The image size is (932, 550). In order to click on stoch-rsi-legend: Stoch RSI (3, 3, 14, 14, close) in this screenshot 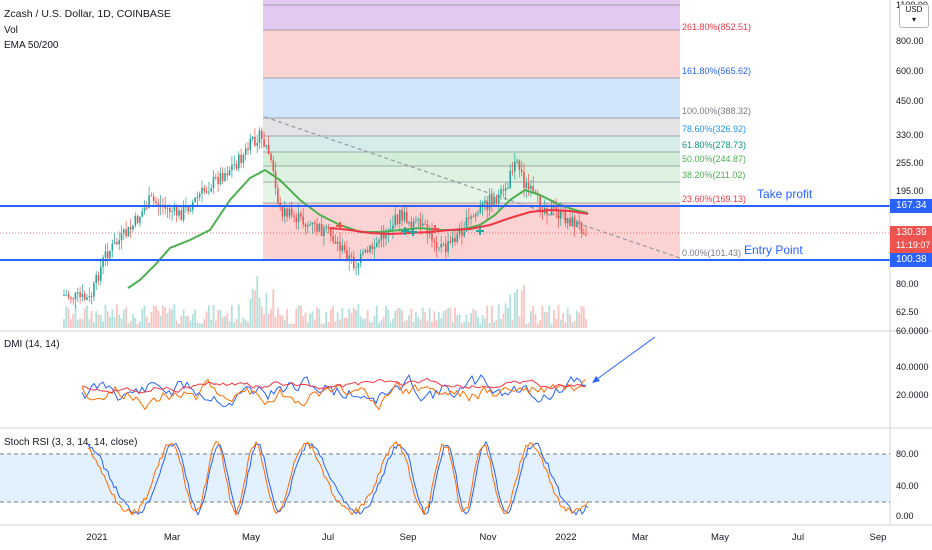, I will do `click(71, 442)`.